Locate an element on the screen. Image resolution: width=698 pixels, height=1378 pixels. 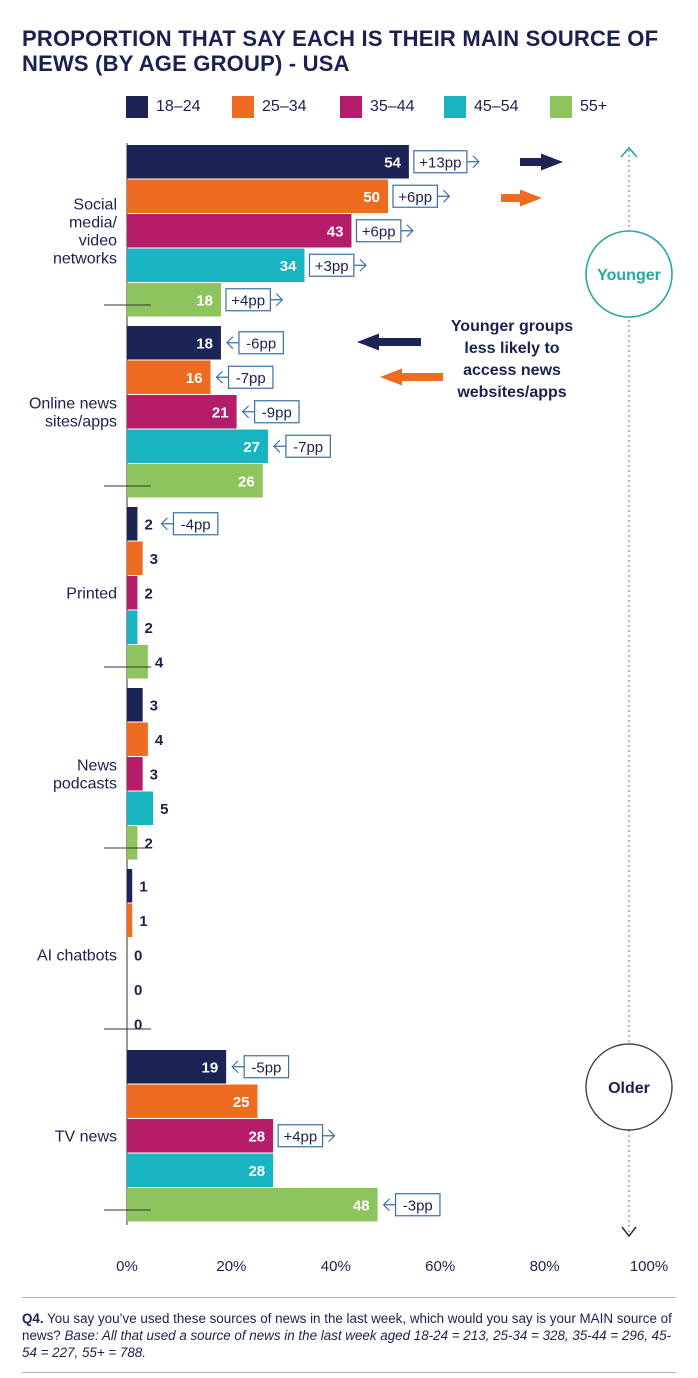
x-tick-label: 100% is located at coordinates (649, 1266).